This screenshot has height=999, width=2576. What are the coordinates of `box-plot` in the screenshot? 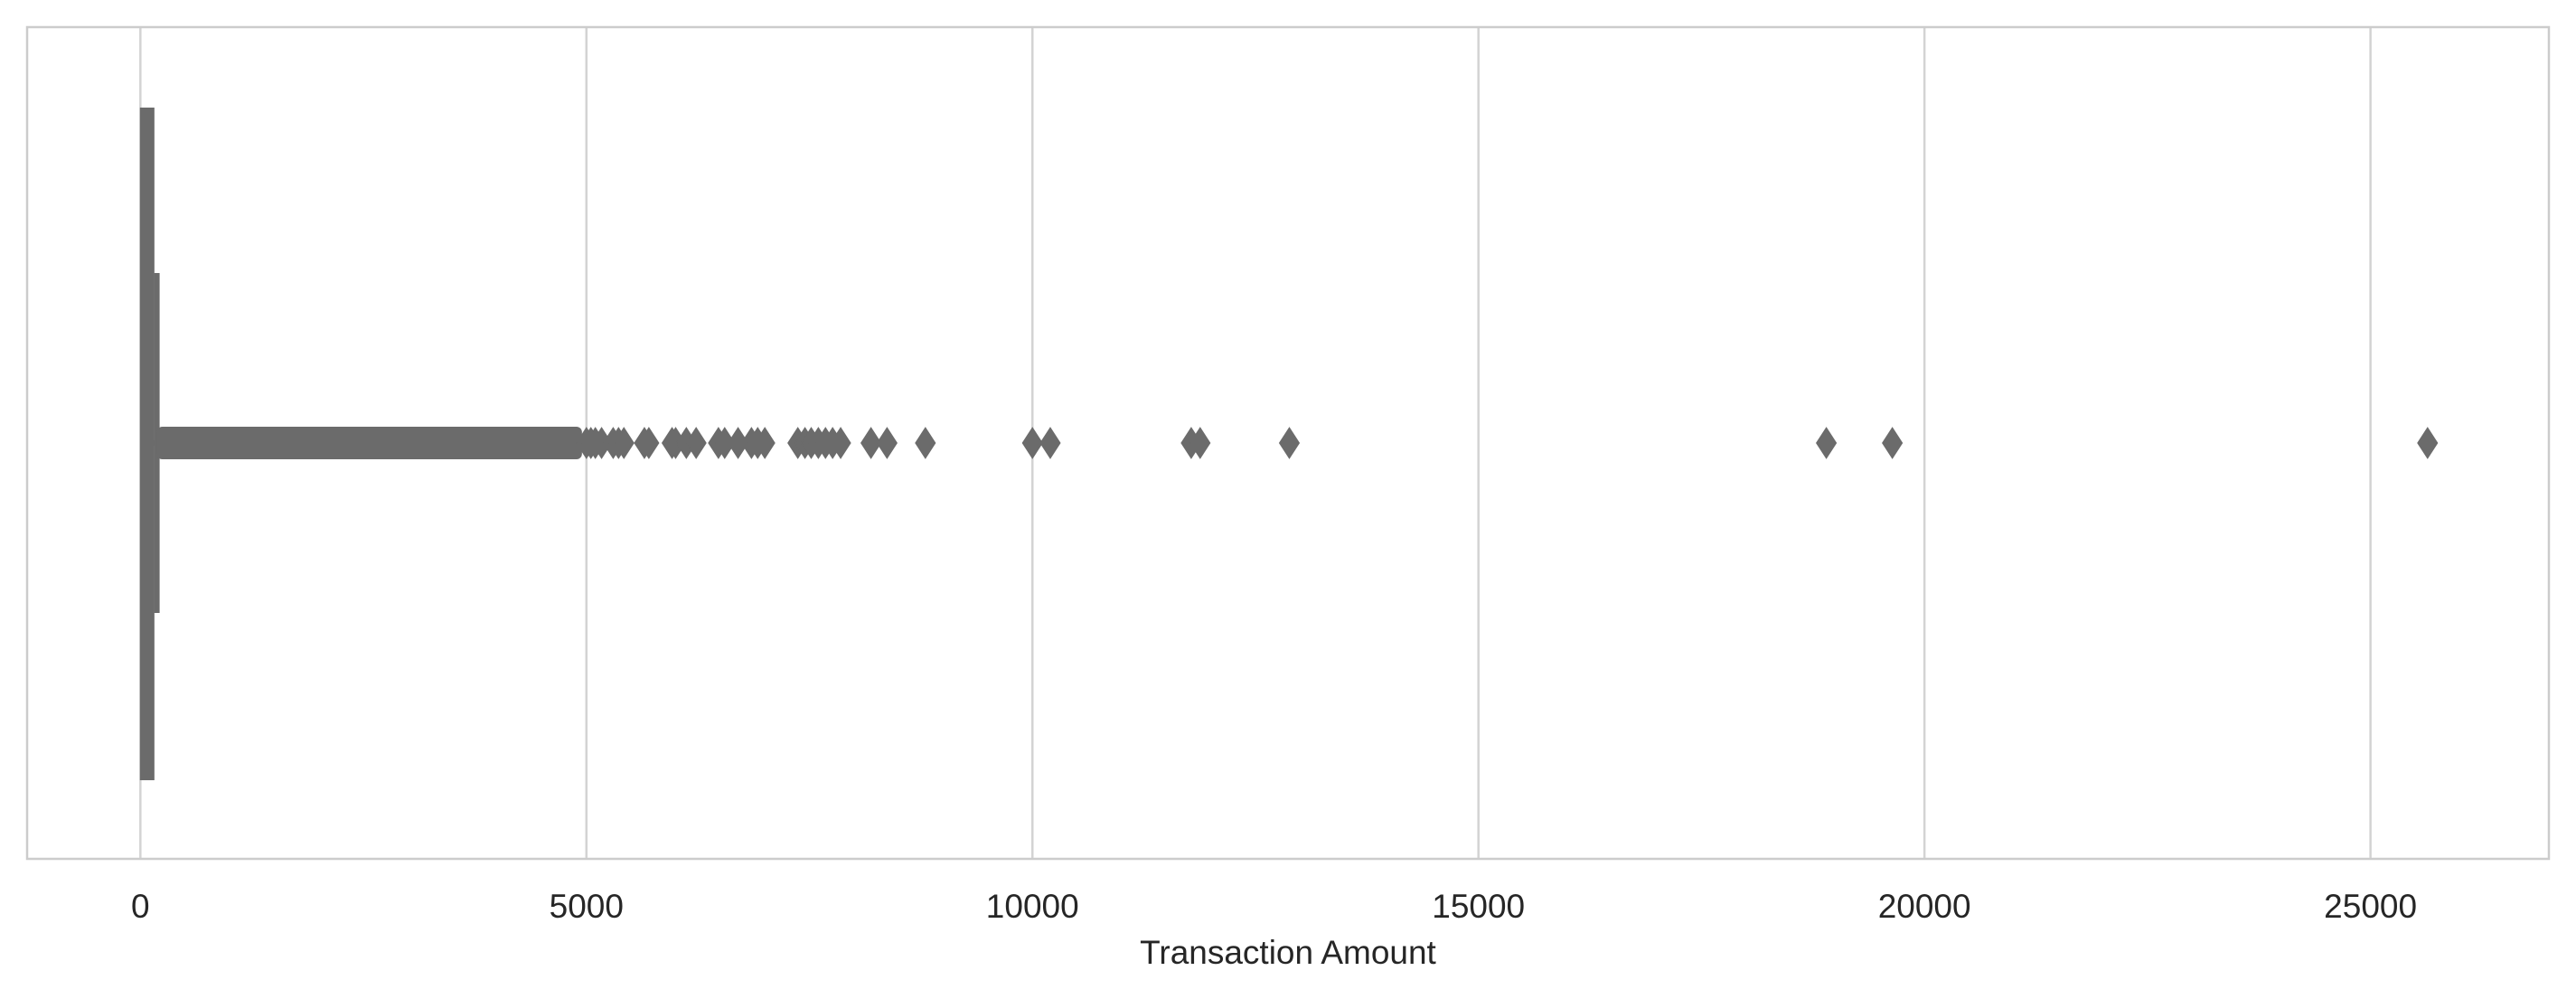 It's located at (149, 444).